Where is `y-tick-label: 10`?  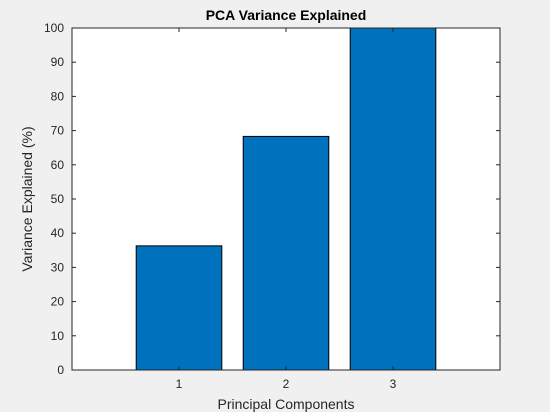
y-tick-label: 10 is located at coordinates (58, 336).